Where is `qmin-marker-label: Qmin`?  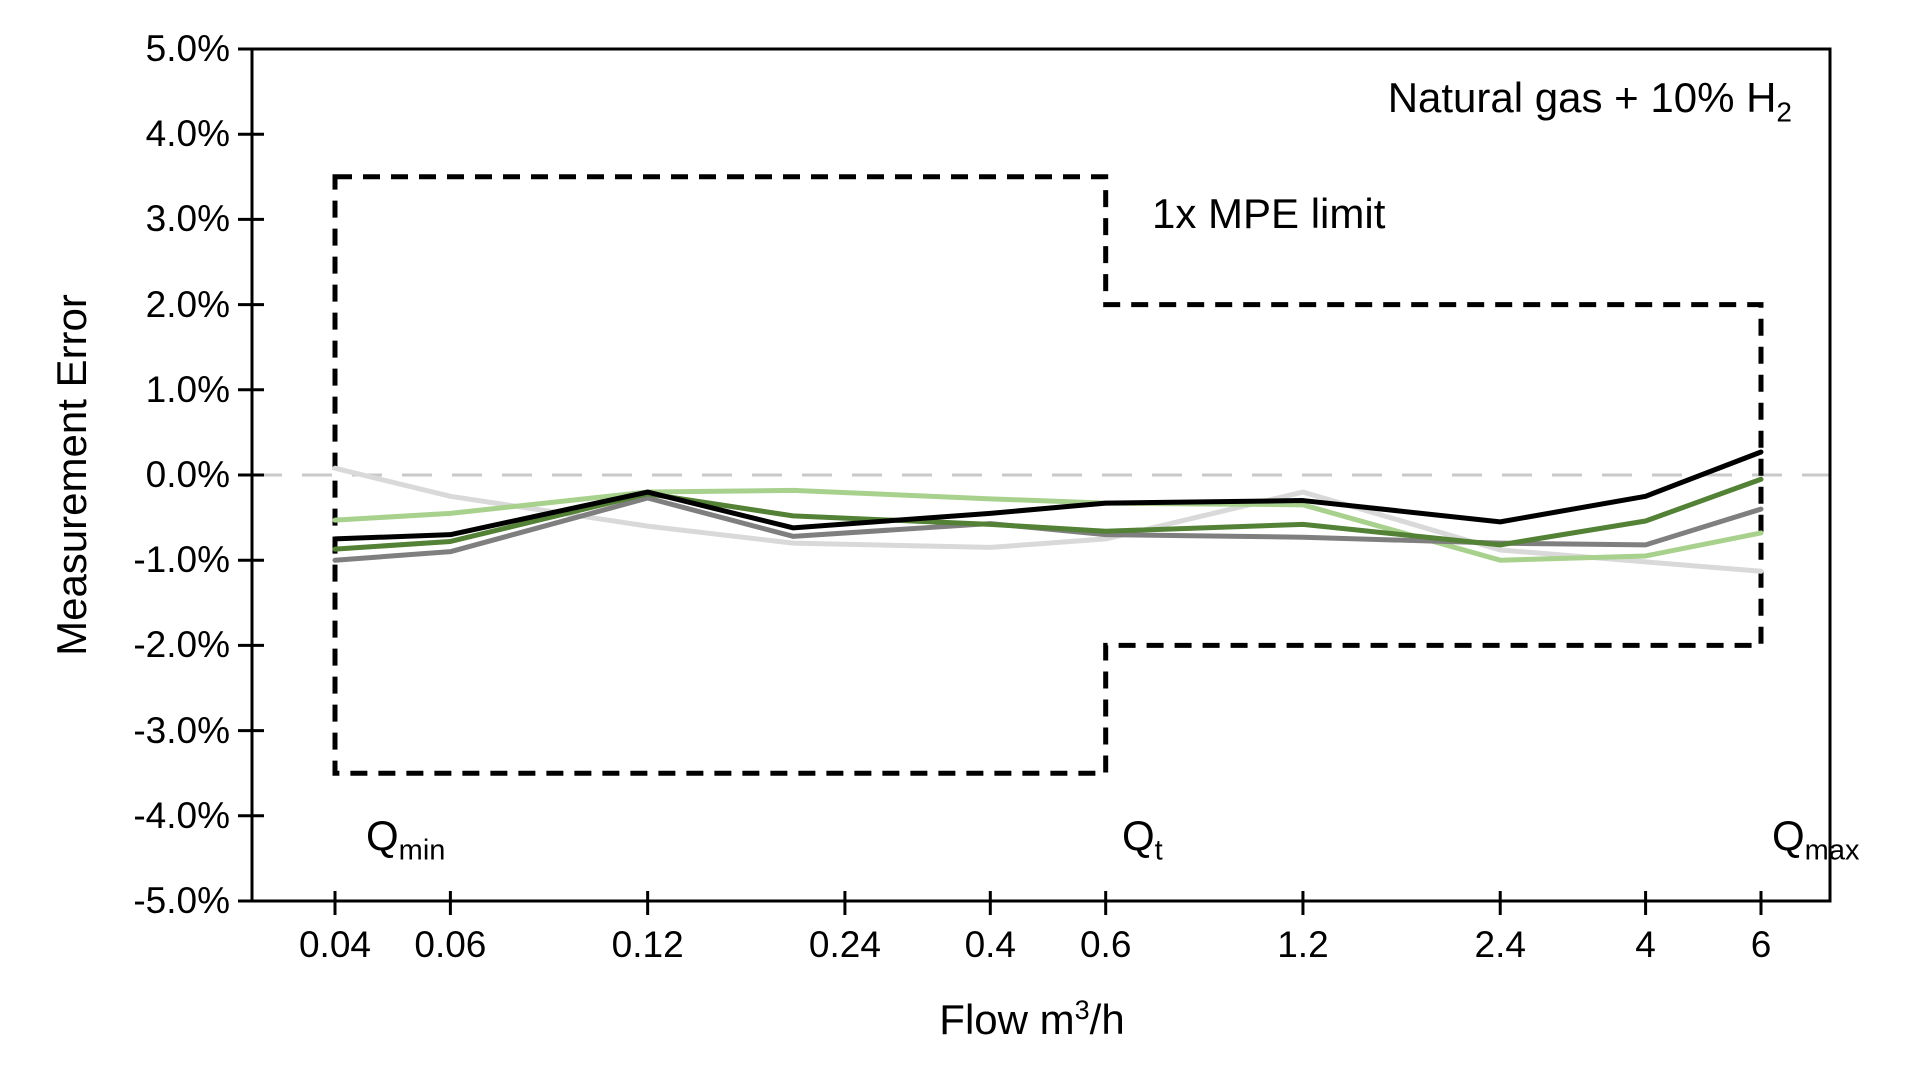 qmin-marker-label: Qmin is located at coordinates (405, 839).